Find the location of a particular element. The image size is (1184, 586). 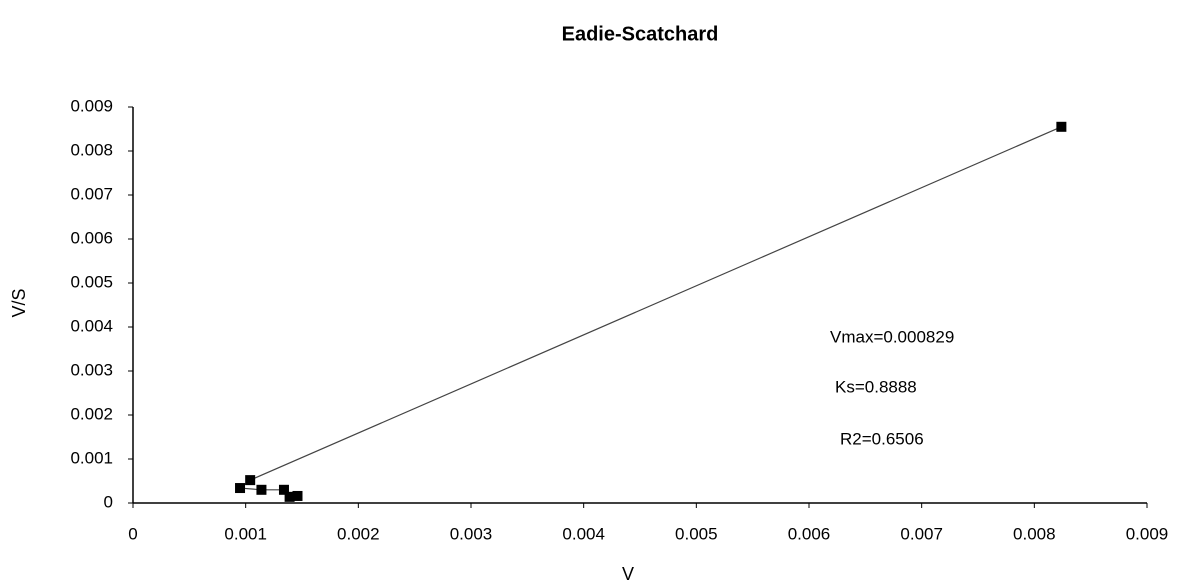

annotation: Ks=0.8888 is located at coordinates (876, 386).